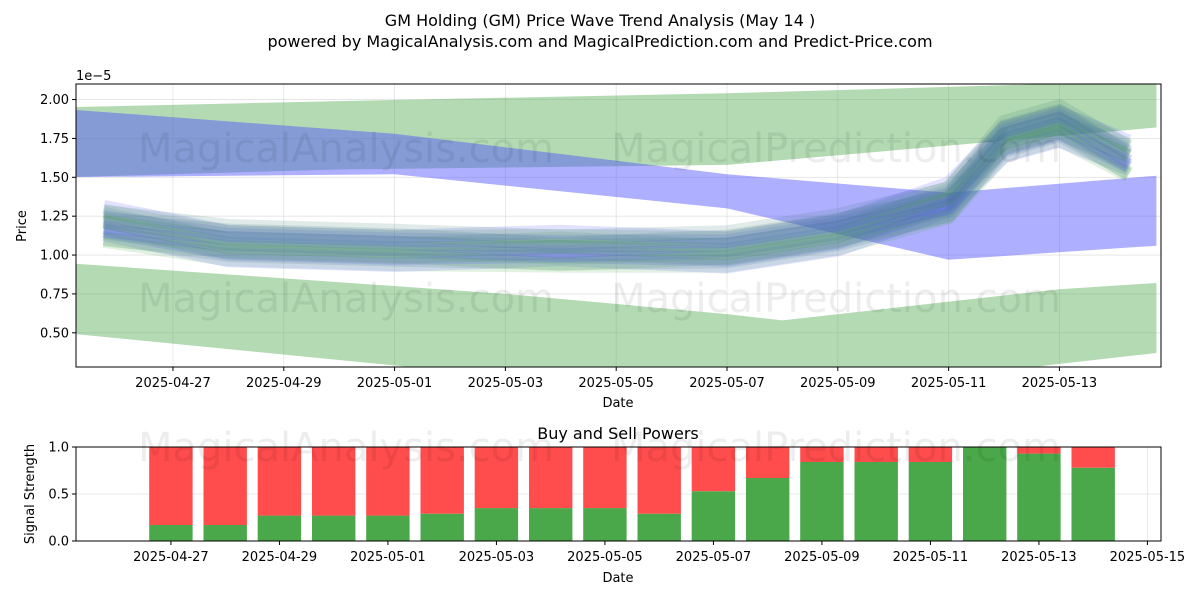 The width and height of the screenshot is (1200, 604). Describe the element at coordinates (346, 149) in the screenshot. I see `watermark-analysis-top: MagicalAnalysis.com` at that location.